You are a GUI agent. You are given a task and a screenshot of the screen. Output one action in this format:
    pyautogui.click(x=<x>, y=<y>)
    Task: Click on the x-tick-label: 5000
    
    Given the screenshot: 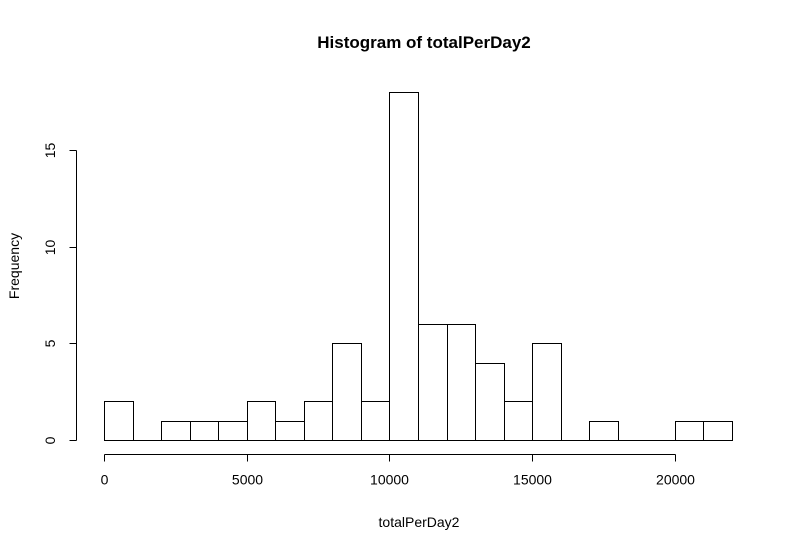 What is the action you would take?
    pyautogui.click(x=247, y=480)
    